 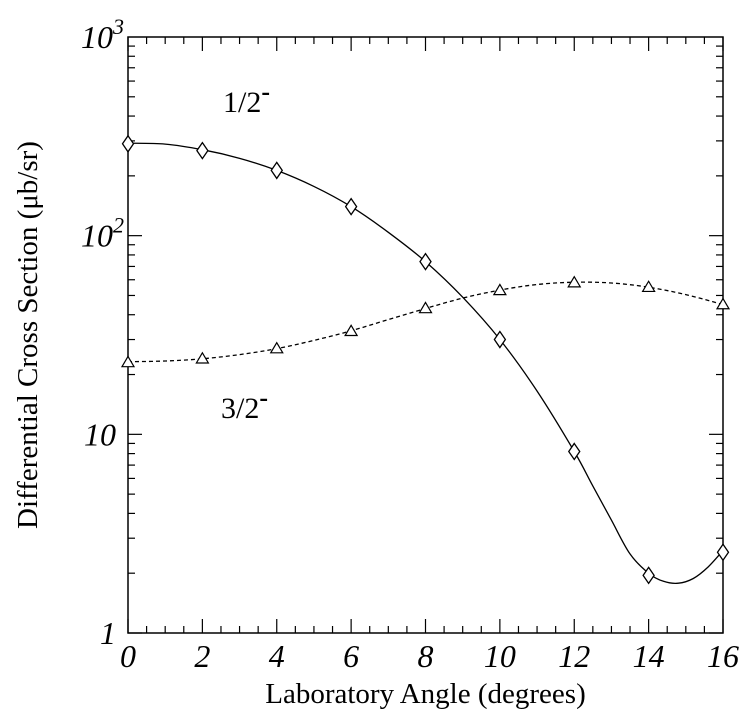 I want to click on y-axis-label: Differential Cross Section (μb/sr), so click(x=28, y=335).